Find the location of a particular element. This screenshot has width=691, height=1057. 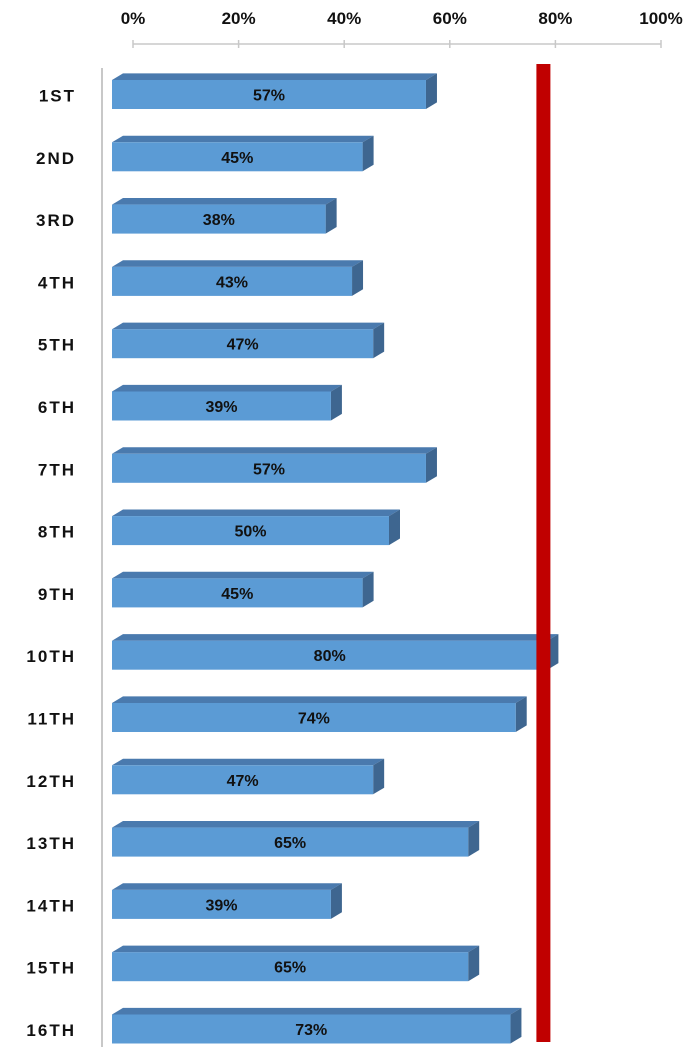

bar-group: 65% 15TH is located at coordinates (253, 963).